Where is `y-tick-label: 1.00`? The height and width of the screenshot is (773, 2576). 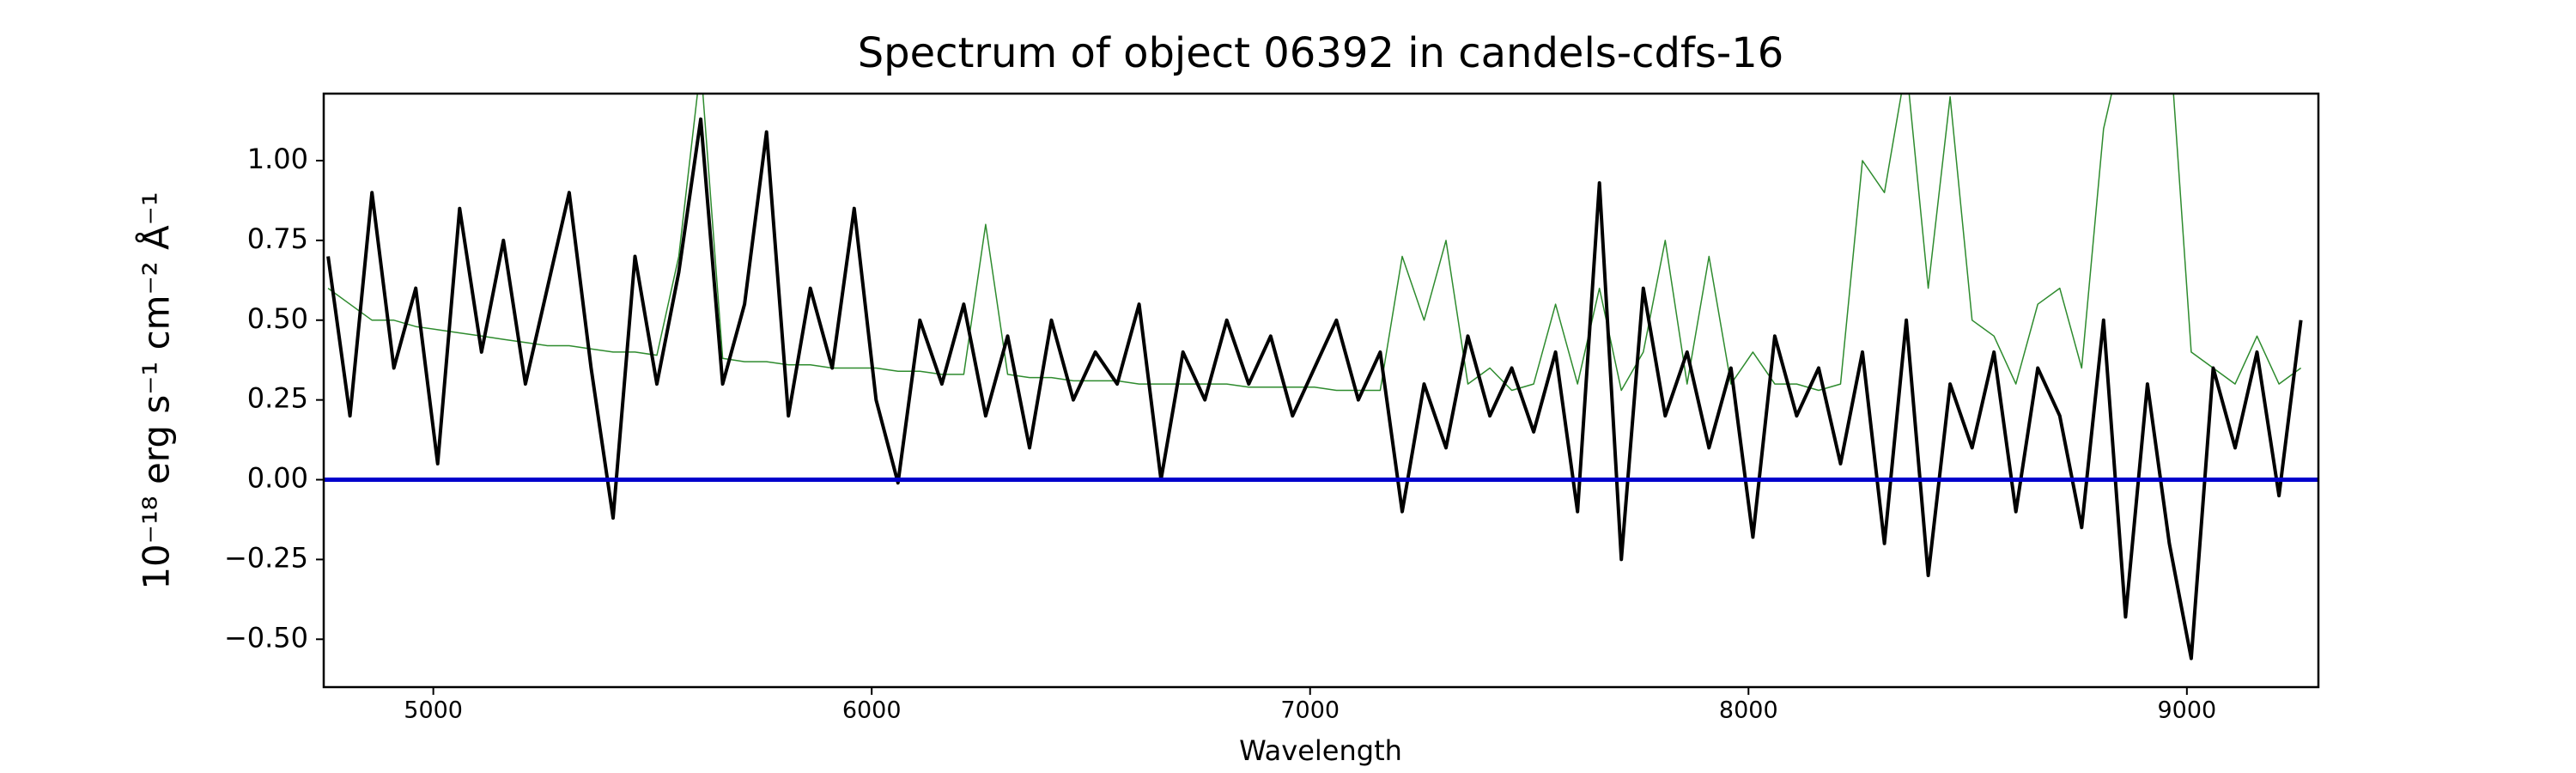 y-tick-label: 1.00 is located at coordinates (278, 159).